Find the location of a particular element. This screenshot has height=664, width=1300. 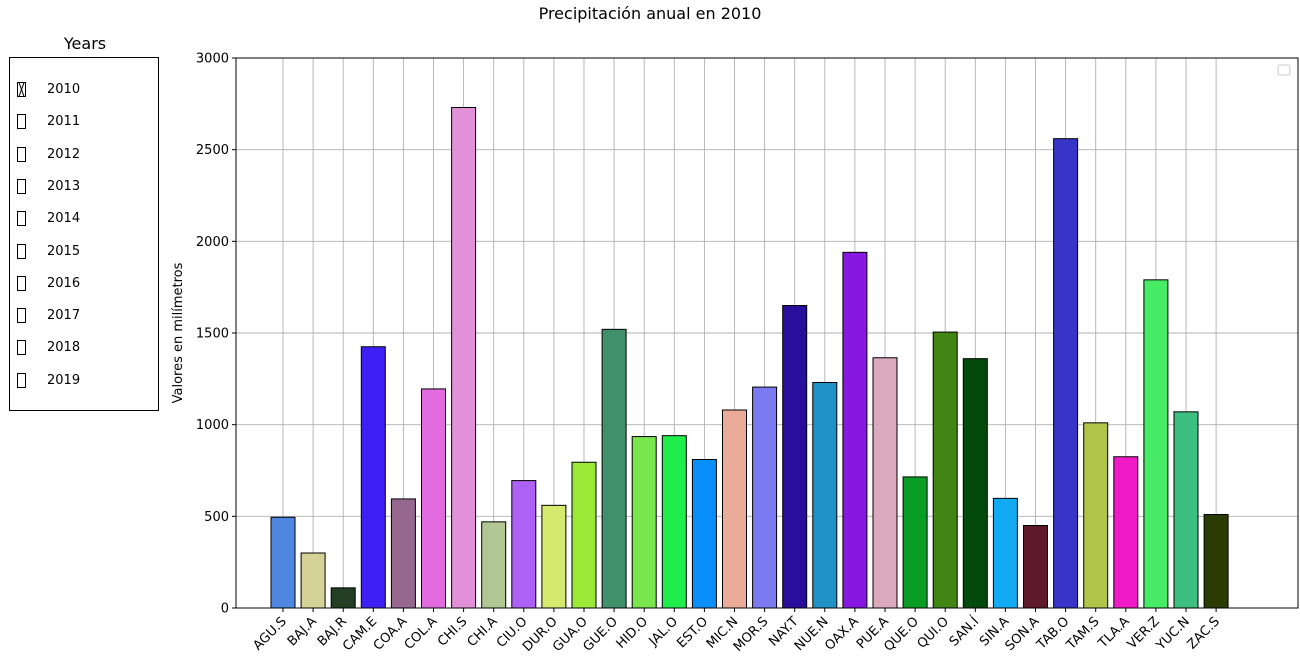

x-tick-label: SAN.Í is located at coordinates (964, 631).